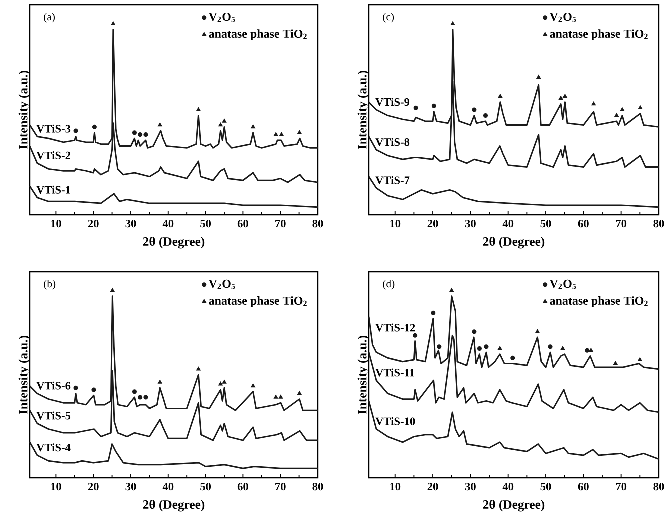 Image resolution: width=672 pixels, height=521 pixels. Describe the element at coordinates (393, 142) in the screenshot. I see `series-label: VTiS-8` at that location.